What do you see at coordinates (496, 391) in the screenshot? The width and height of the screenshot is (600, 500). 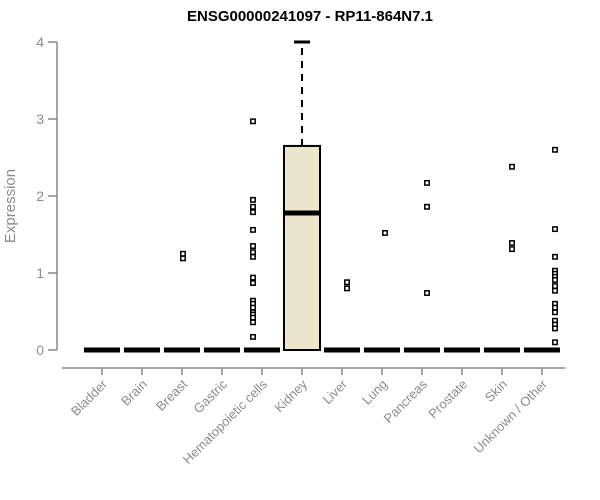 I see `x-axis-category-label: Skin` at bounding box center [496, 391].